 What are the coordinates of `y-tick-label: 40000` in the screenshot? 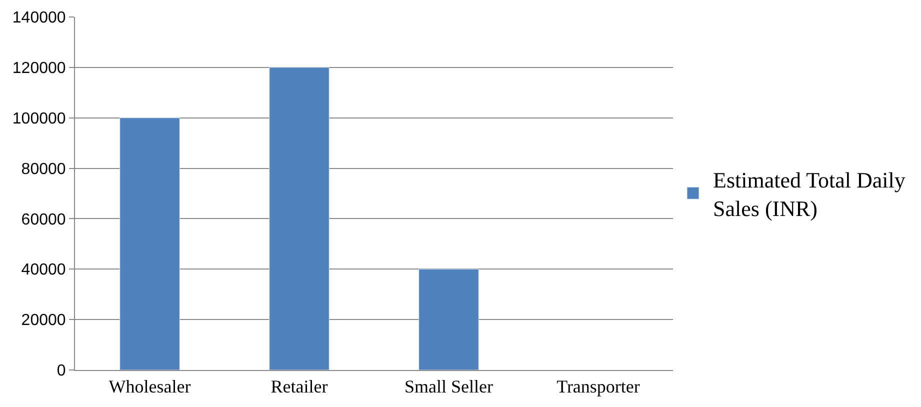 It's located at (43, 270).